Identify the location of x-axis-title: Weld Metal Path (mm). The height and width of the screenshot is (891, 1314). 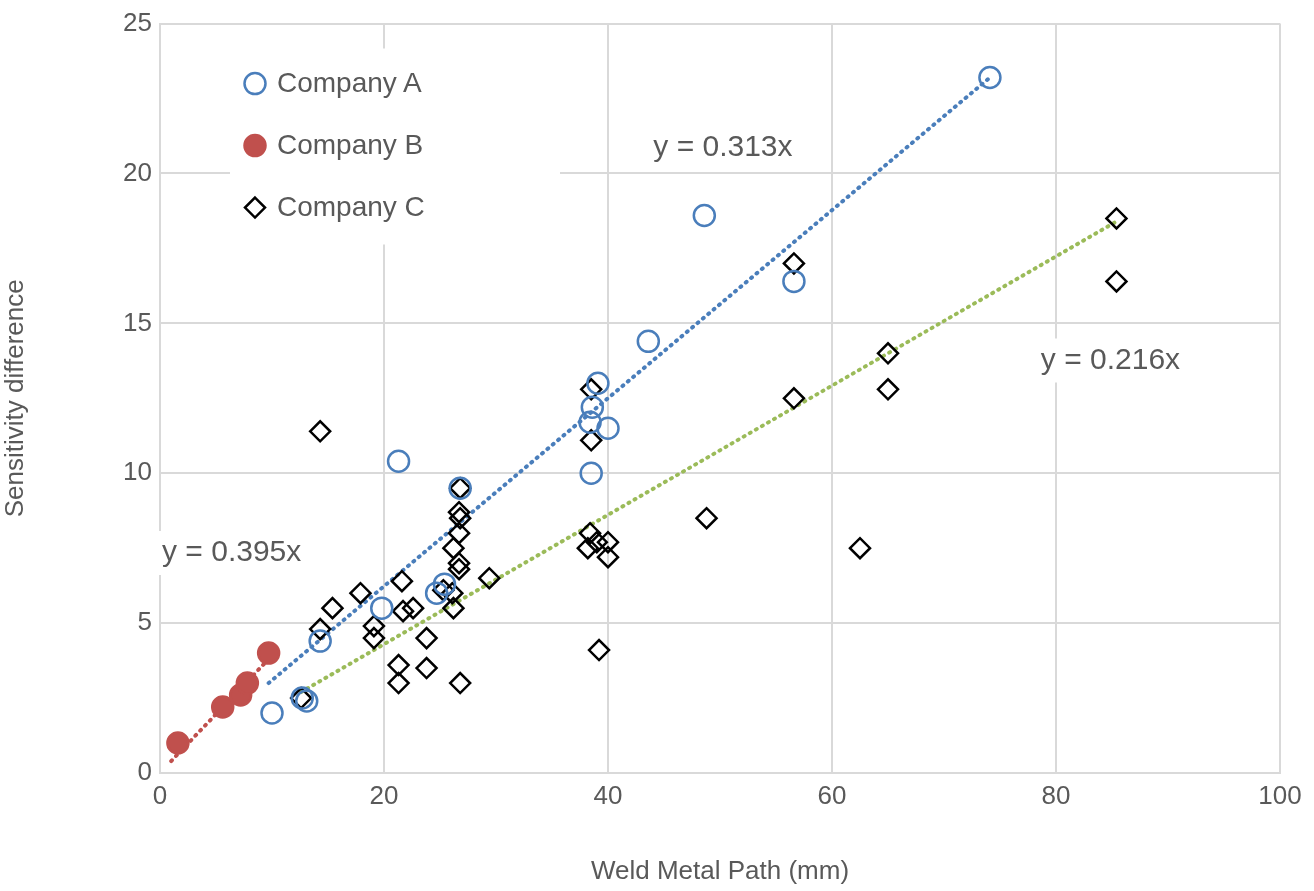
(720, 869).